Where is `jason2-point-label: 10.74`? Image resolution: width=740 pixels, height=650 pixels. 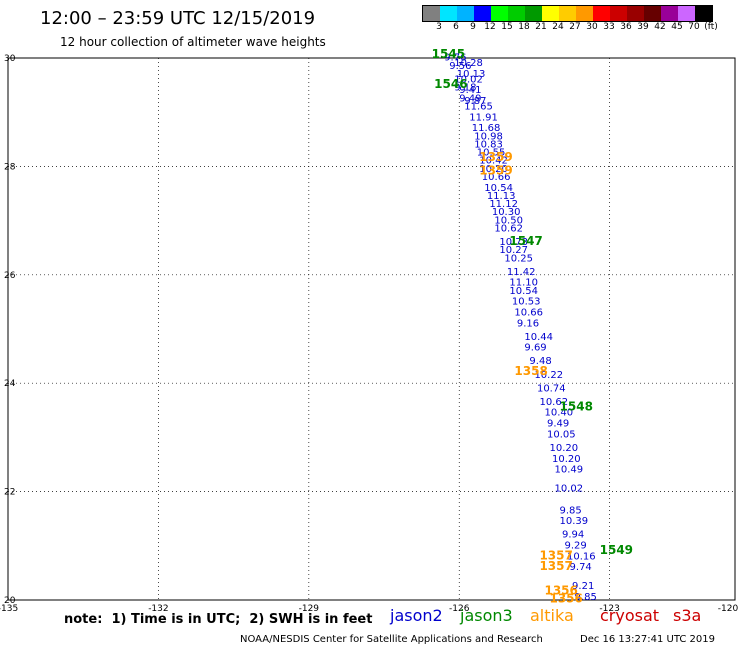
jason2-point-label: 10.74 is located at coordinates (551, 388).